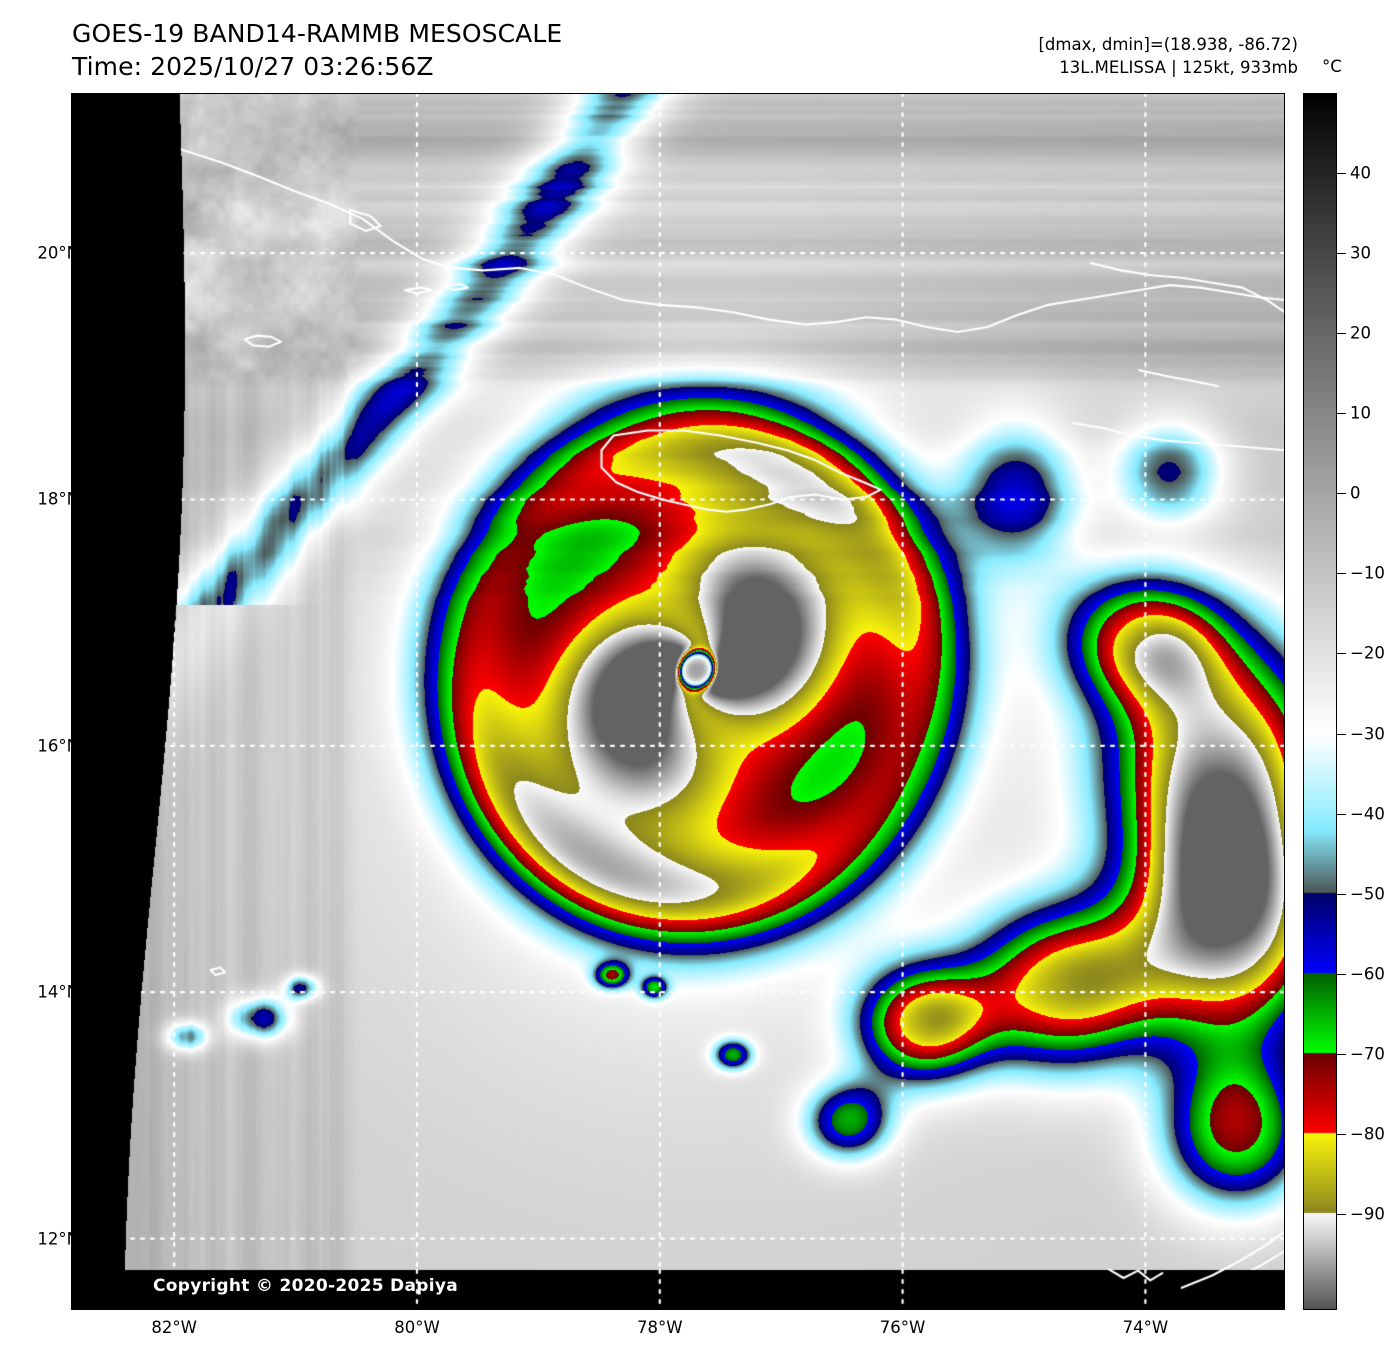 Image resolution: width=1390 pixels, height=1359 pixels. Describe the element at coordinates (417, 1327) in the screenshot. I see `x-axis-tick-80W: 80°W` at that location.